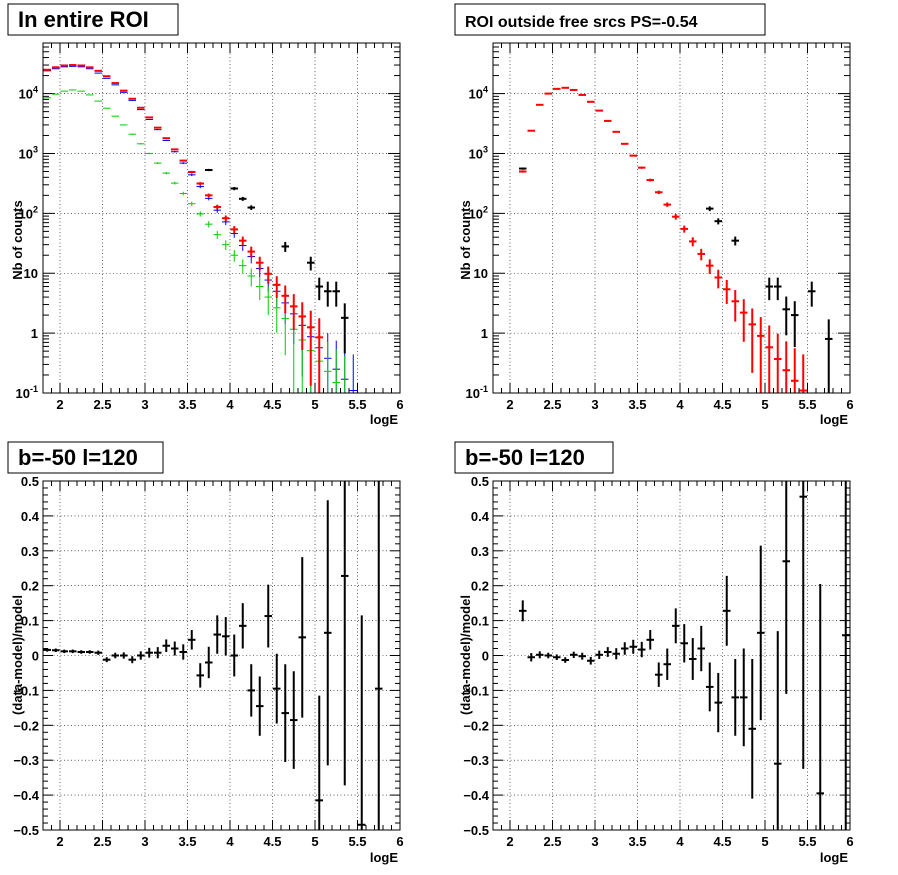 The height and width of the screenshot is (875, 898). I want to click on y-axis-label: Nb of counts, so click(465, 239).